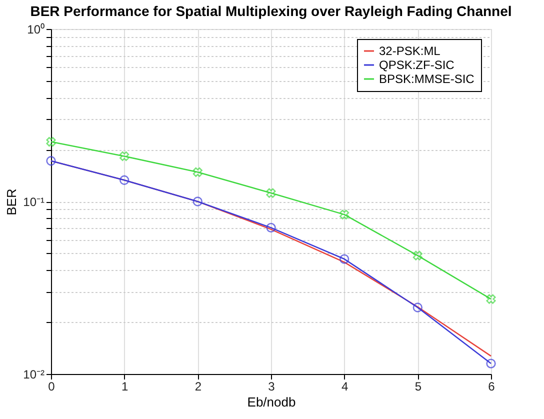 The width and height of the screenshot is (544, 419). Describe the element at coordinates (34, 202) in the screenshot. I see `y-tick-label: 10⁻¹` at that location.